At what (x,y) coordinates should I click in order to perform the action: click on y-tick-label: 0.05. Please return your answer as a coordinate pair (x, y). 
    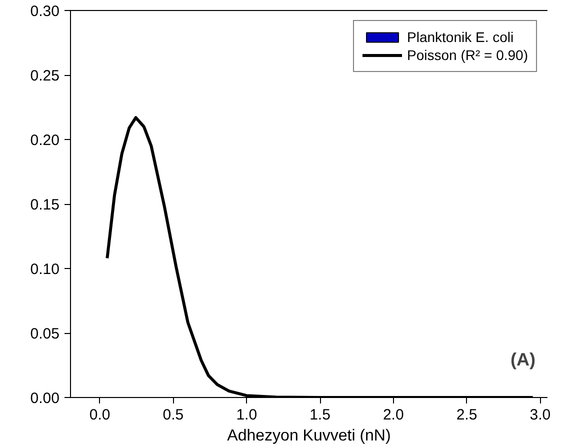
    Looking at the image, I should click on (45, 334).